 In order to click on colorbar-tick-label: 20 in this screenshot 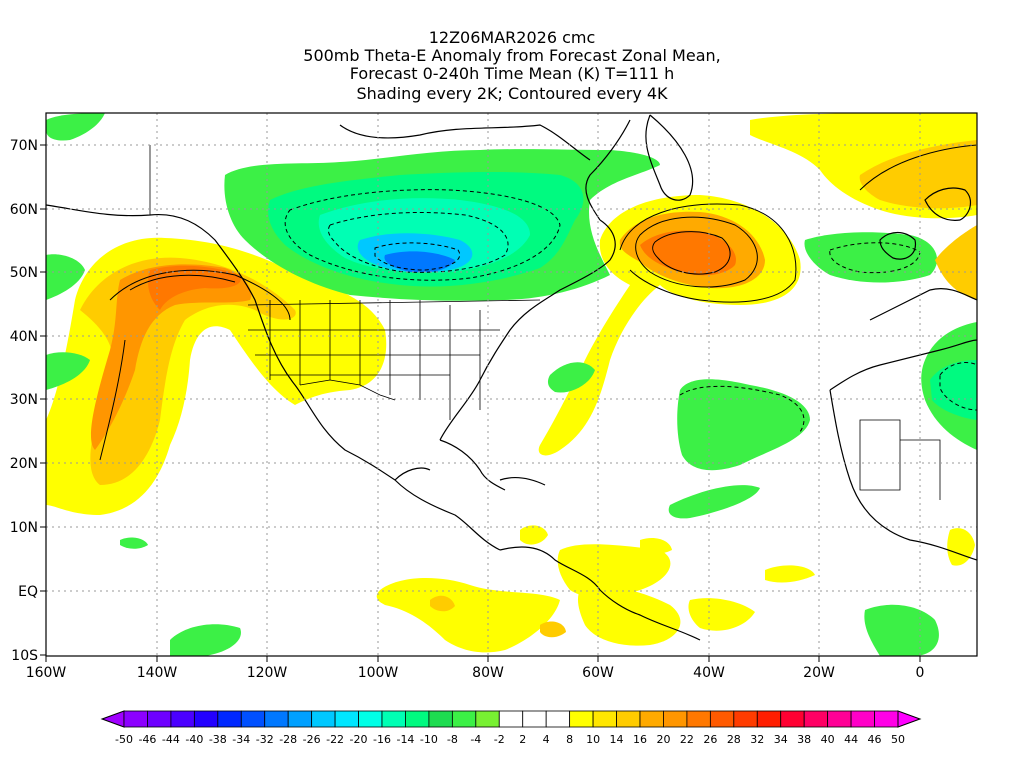, I will do `click(663, 739)`.